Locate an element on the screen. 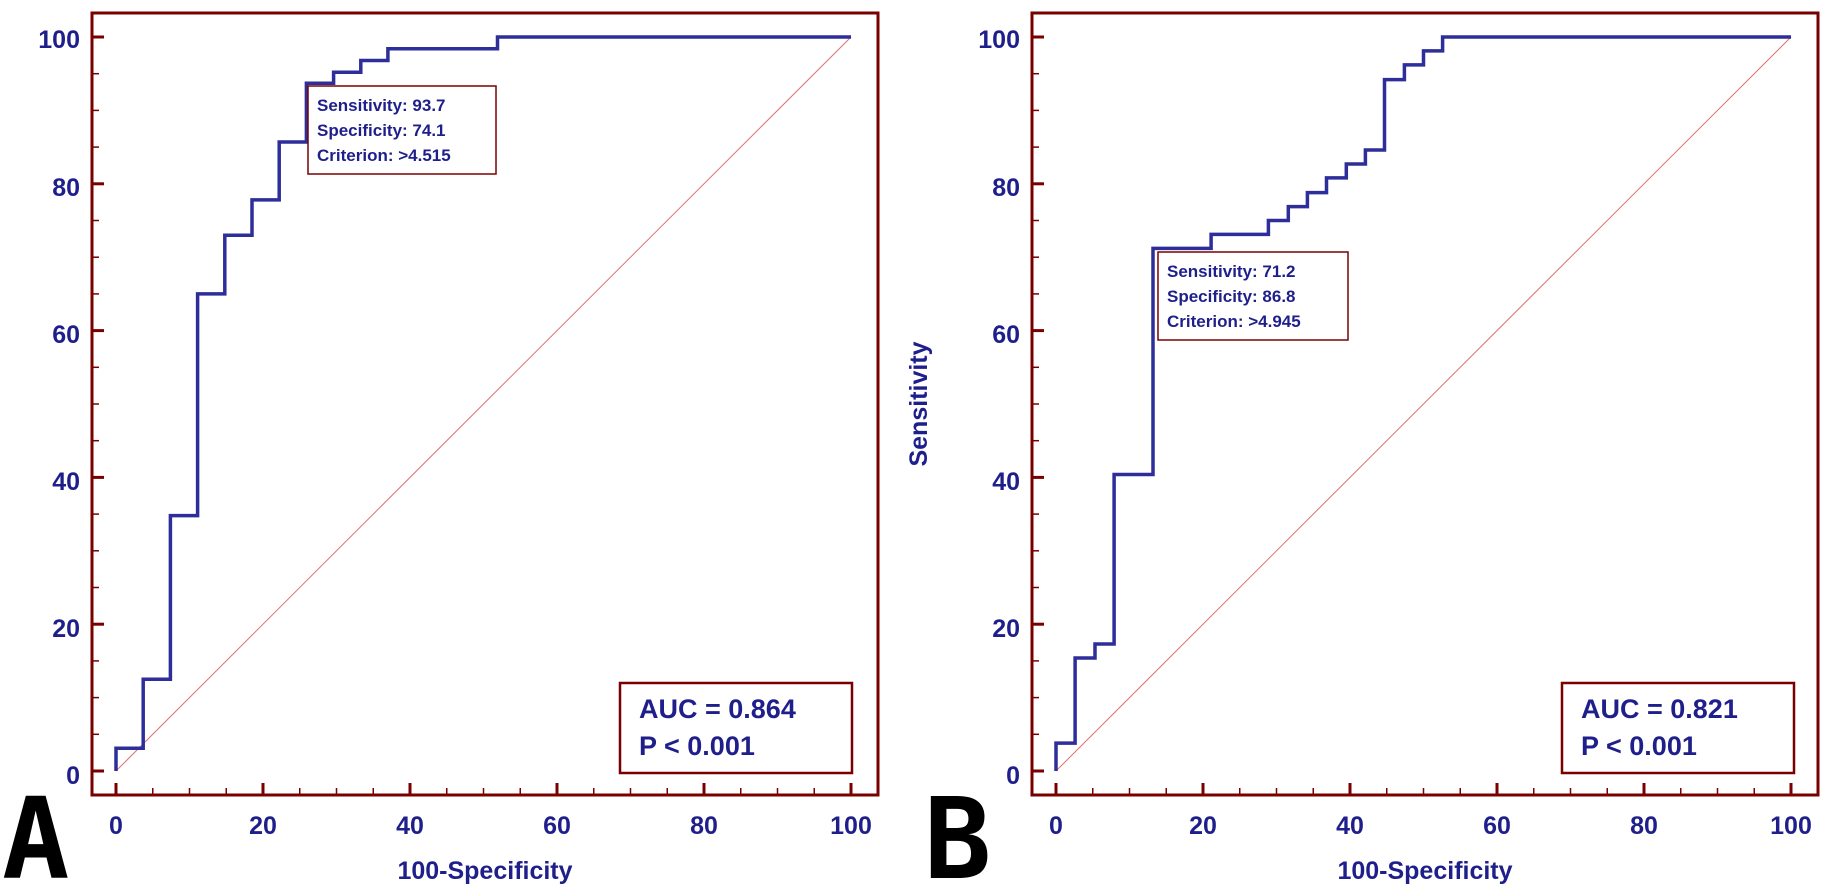 Image resolution: width=1835 pixels, height=893 pixels. panel-a-x-axis-title: 100-Specificity is located at coordinates (484, 871).